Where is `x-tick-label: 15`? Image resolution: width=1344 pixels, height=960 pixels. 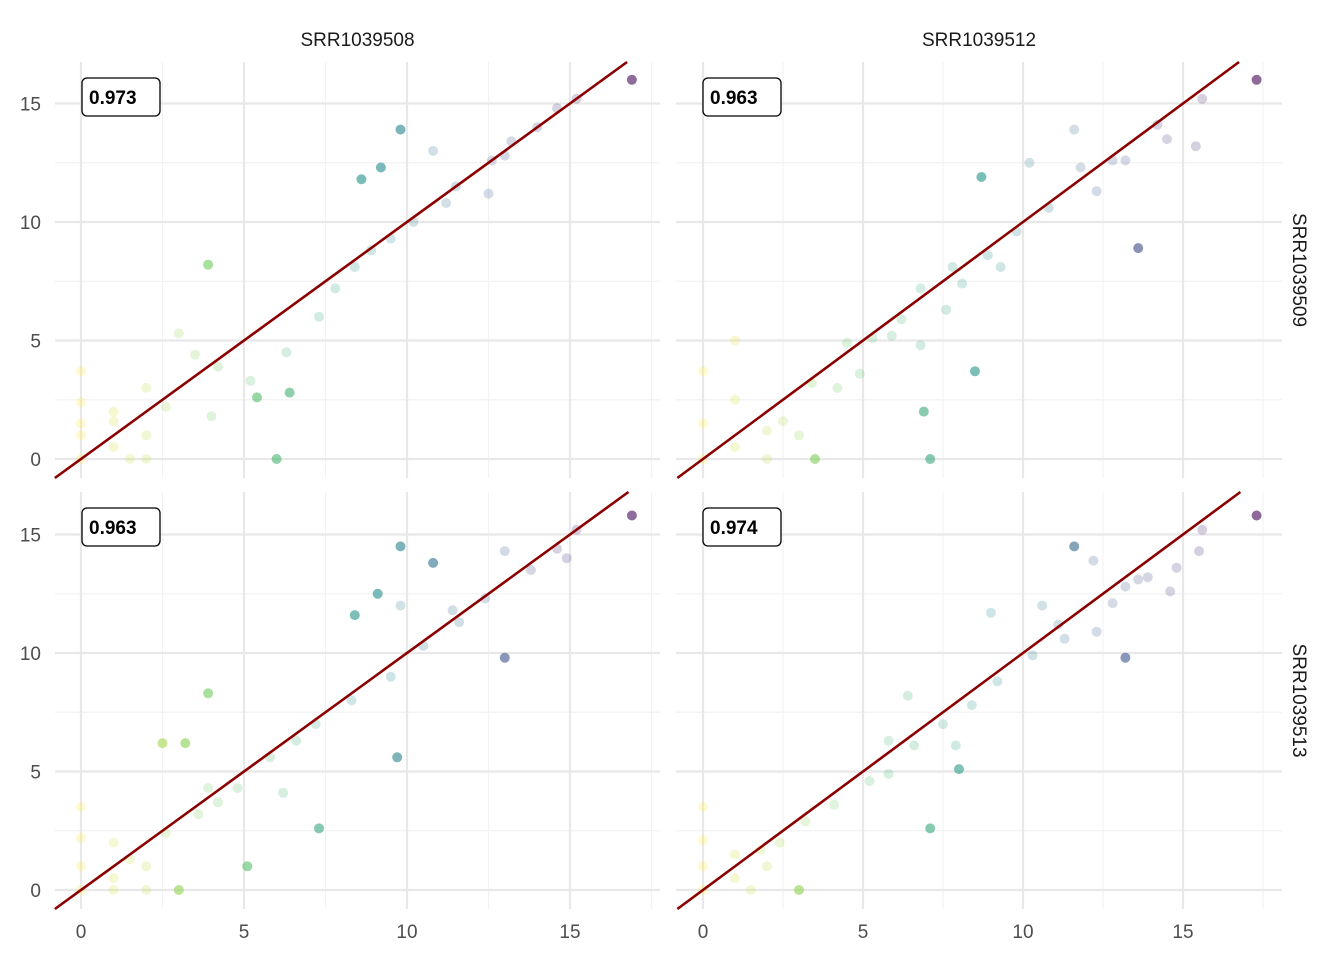 x-tick-label: 15 is located at coordinates (1182, 932).